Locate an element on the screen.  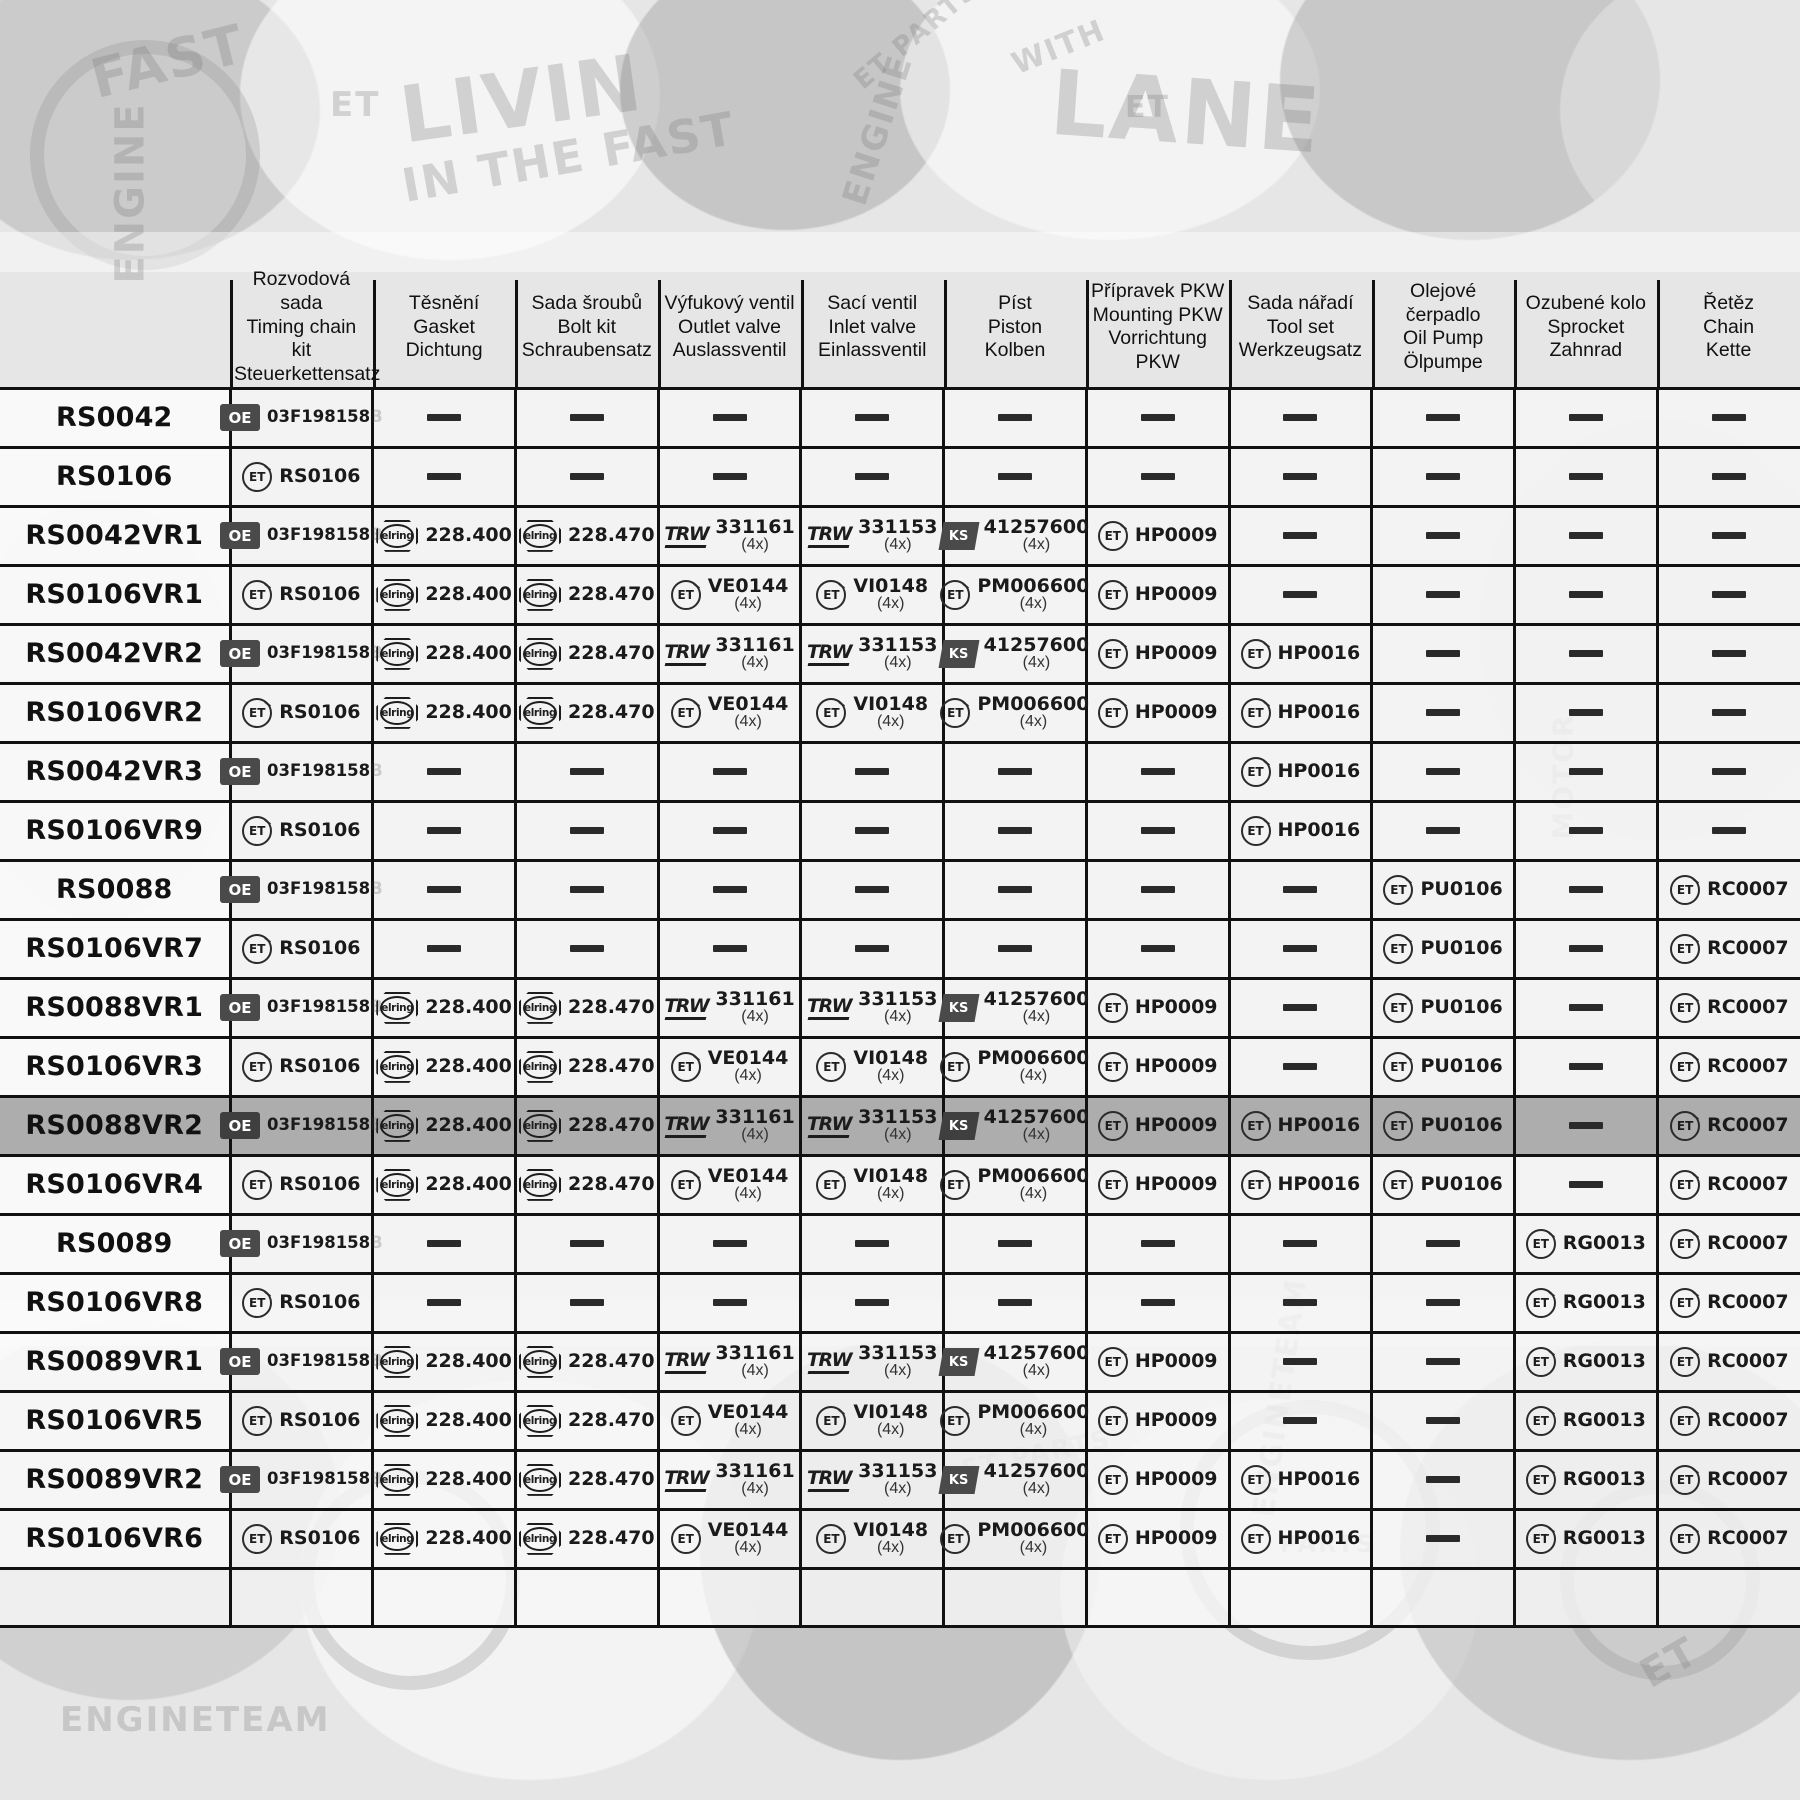
table-row: RS0042VR3 OE 03F198158B ET HP0016 is located at coordinates (900, 772).